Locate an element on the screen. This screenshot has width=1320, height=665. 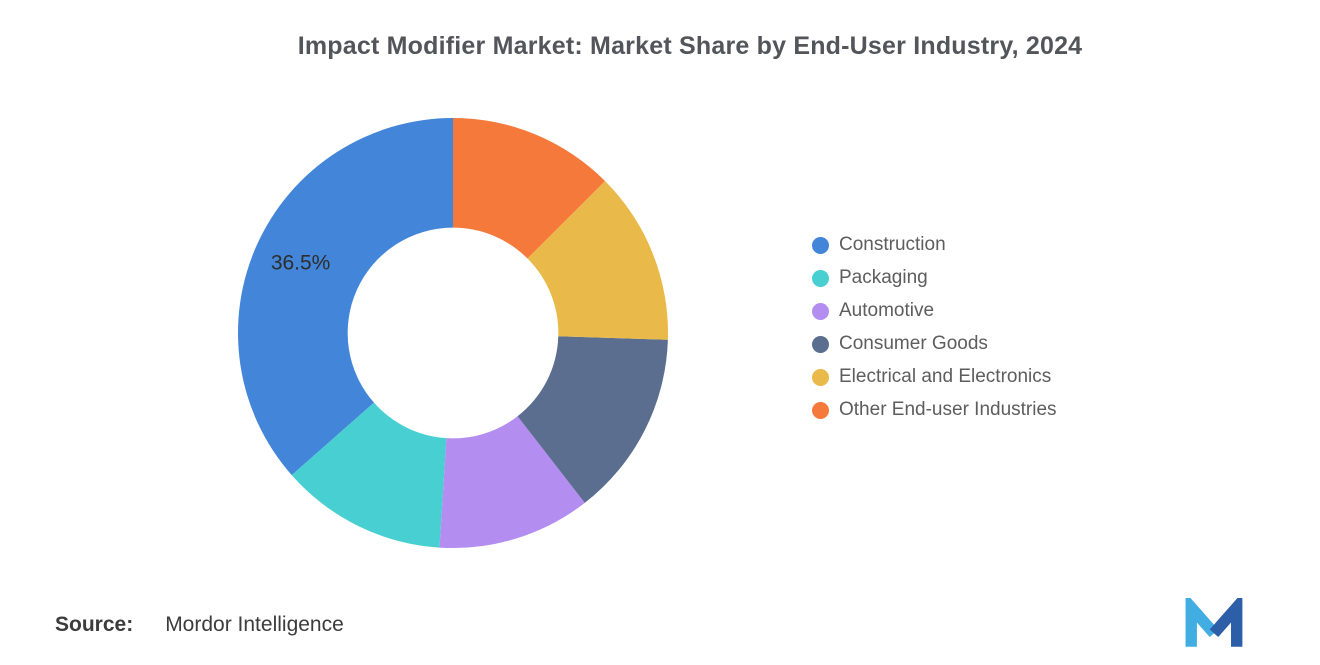
source-line: Source: Mordor Intelligence is located at coordinates (199, 625).